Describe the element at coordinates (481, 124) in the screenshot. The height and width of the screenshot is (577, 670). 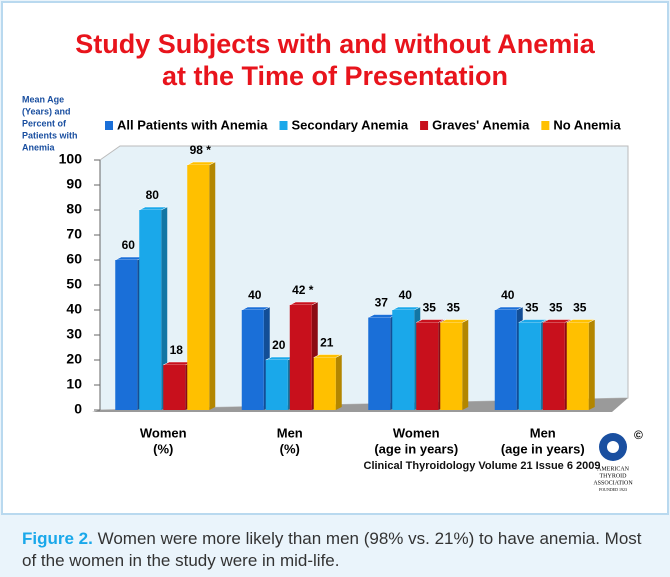
I see `legend-label: Graves' Anemia` at that location.